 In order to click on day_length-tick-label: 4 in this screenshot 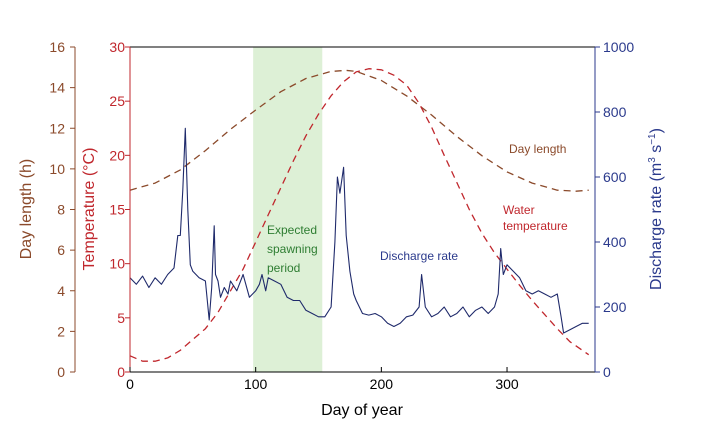, I will do `click(61, 291)`.